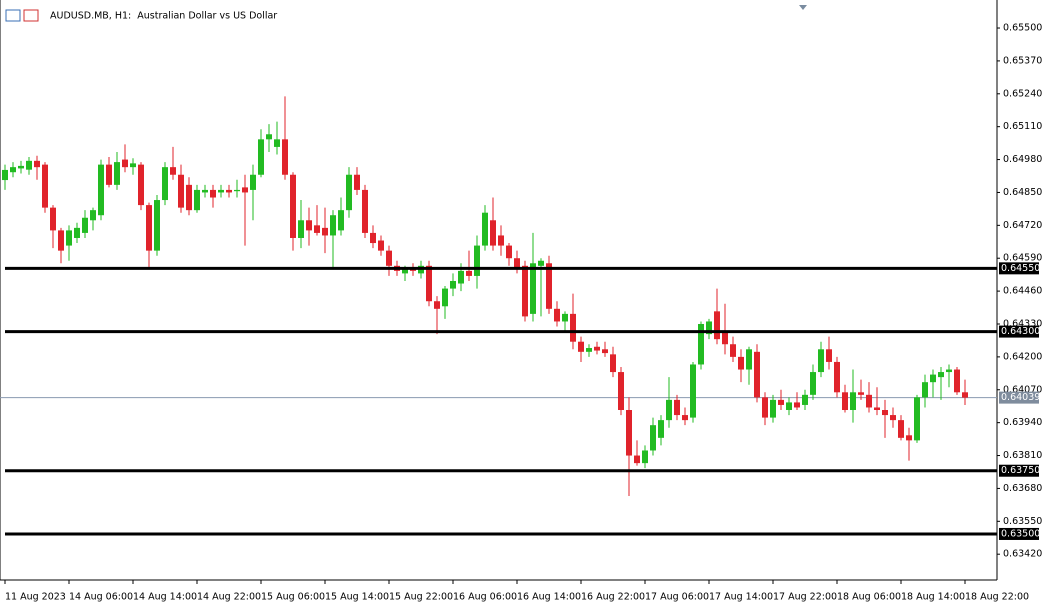  I want to click on level-label: 0.64550, so click(1020, 268).